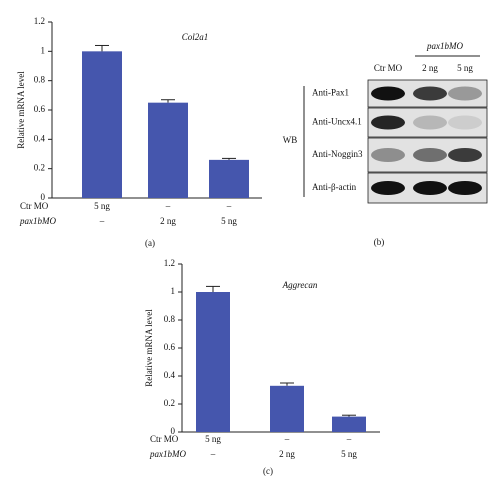 This screenshot has height=488, width=500. I want to click on annotation: Col2a1, so click(195, 37).